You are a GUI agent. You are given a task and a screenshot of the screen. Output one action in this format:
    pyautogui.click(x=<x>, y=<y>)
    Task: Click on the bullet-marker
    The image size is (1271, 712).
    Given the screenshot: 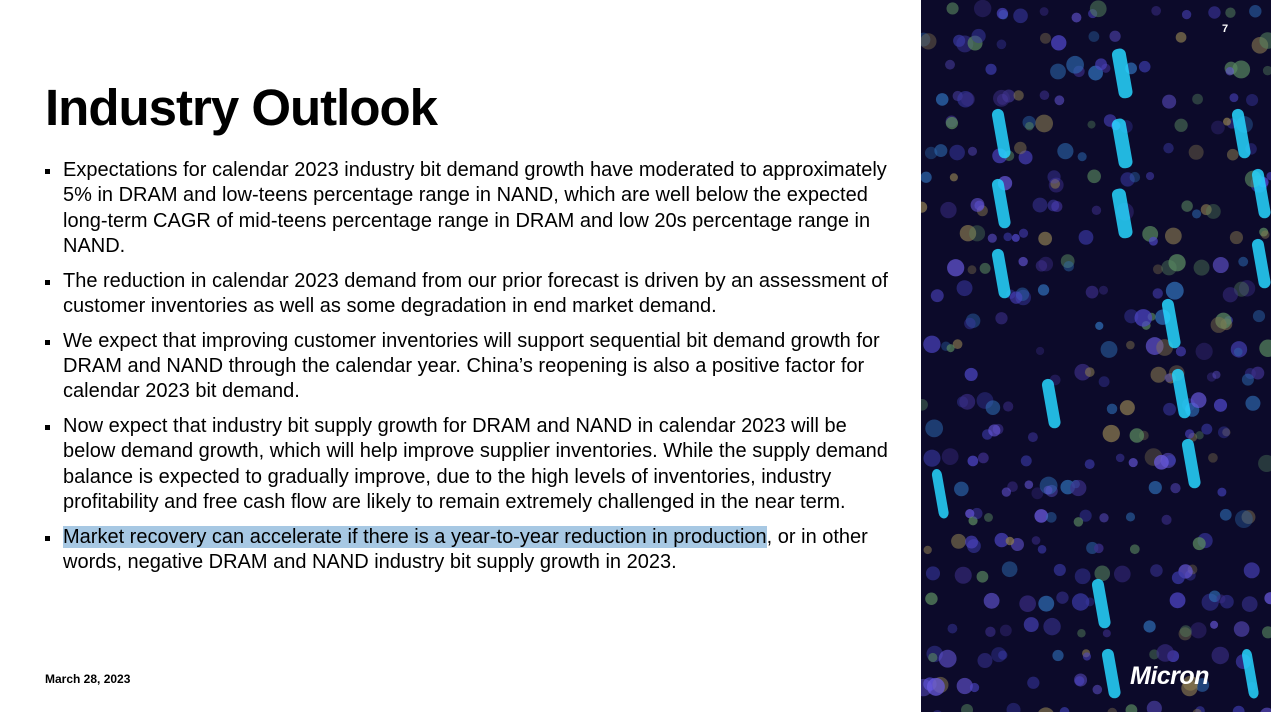 What is the action you would take?
    pyautogui.click(x=47, y=428)
    